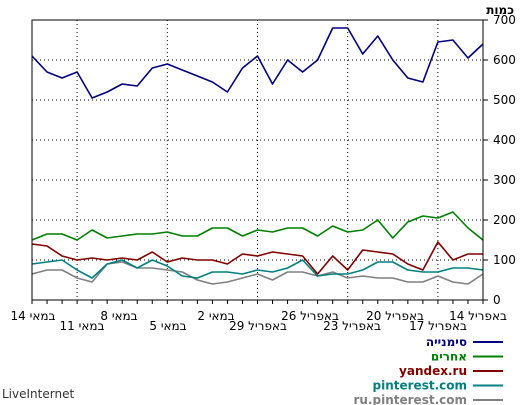 The height and width of the screenshot is (405, 520). I want to click on x-tick-label: 29 באפריל, so click(258, 326).